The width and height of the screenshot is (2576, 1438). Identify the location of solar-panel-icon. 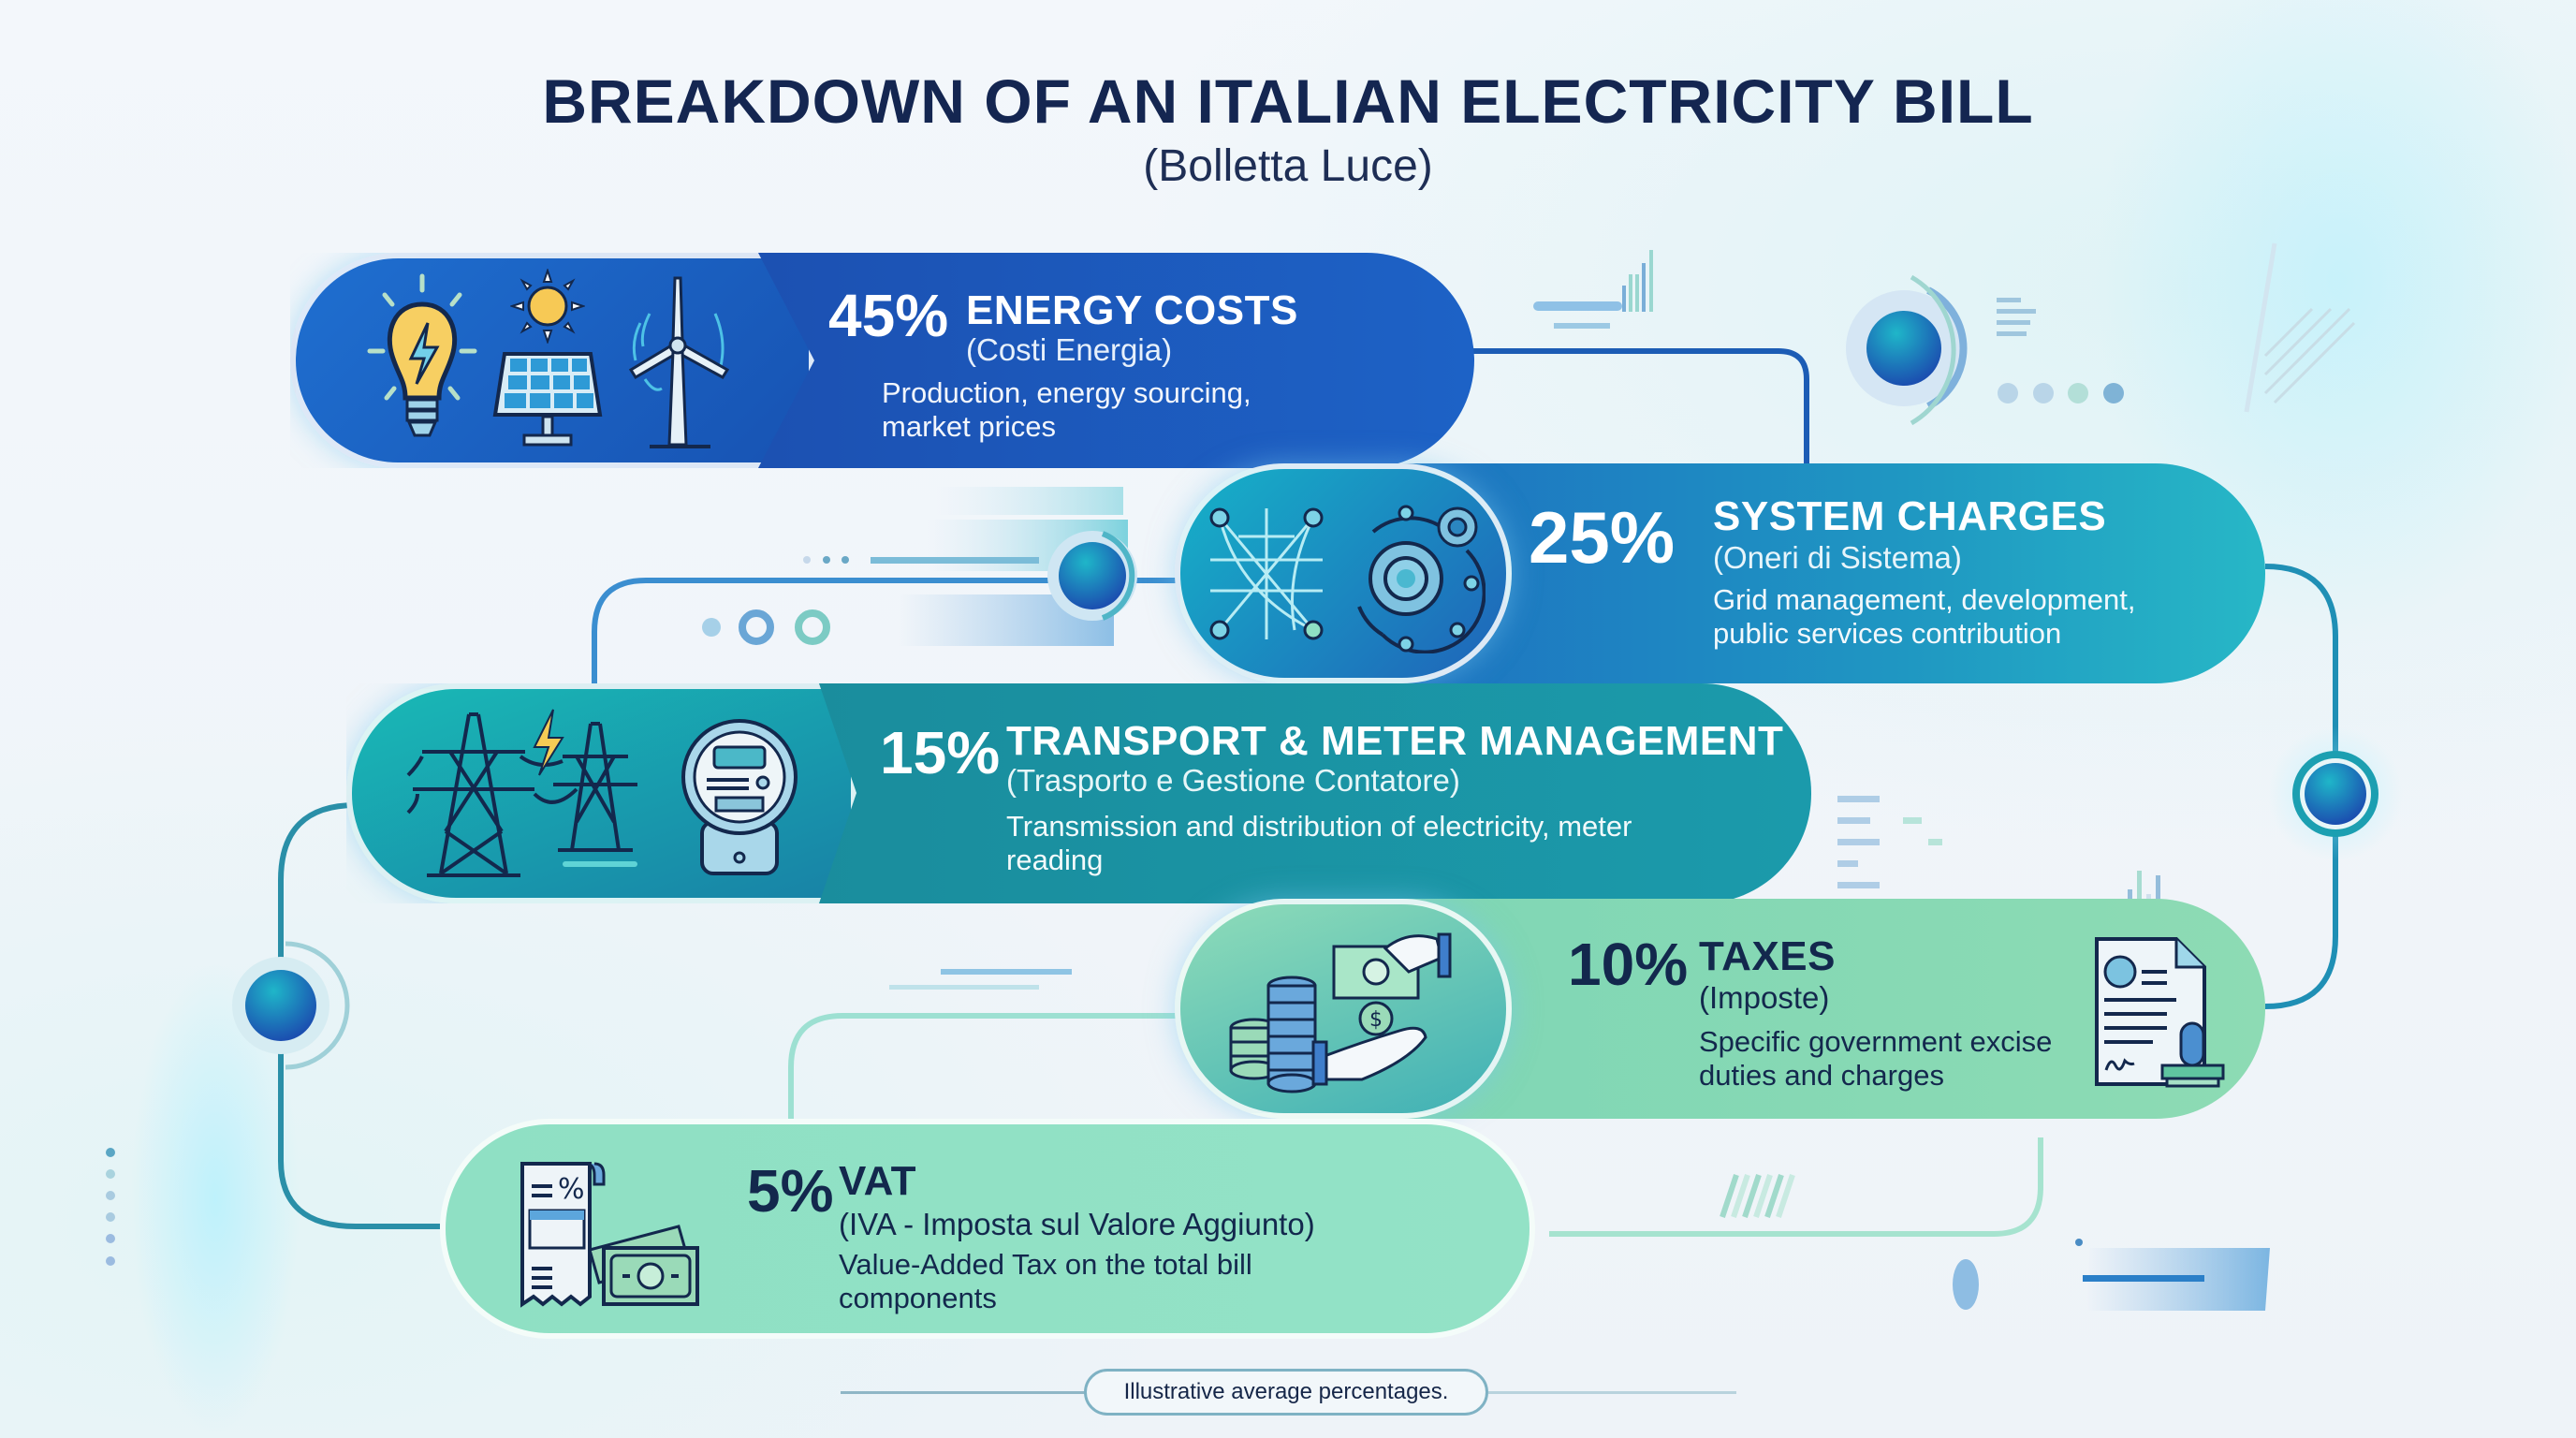
(547, 399).